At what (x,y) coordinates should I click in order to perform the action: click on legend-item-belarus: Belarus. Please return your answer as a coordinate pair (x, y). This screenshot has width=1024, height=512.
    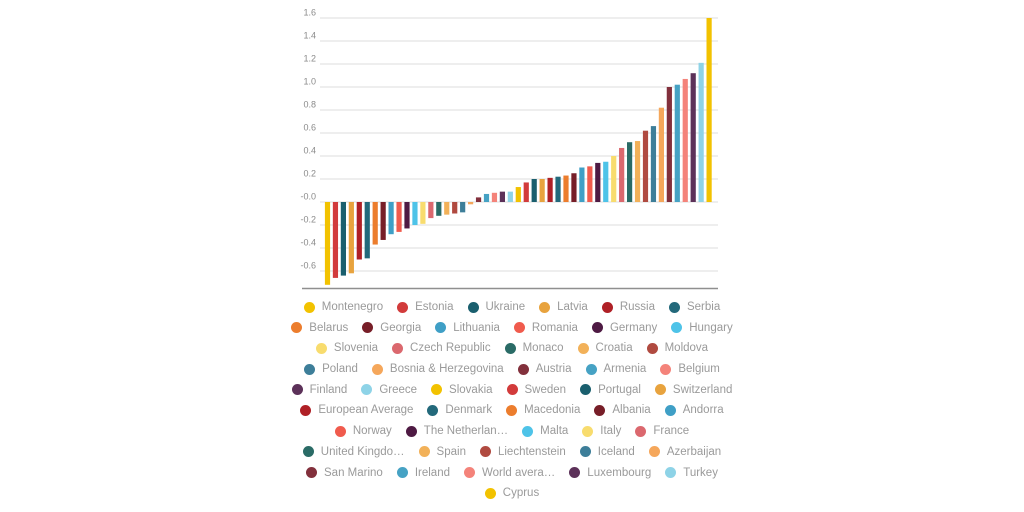
    Looking at the image, I should click on (319, 328).